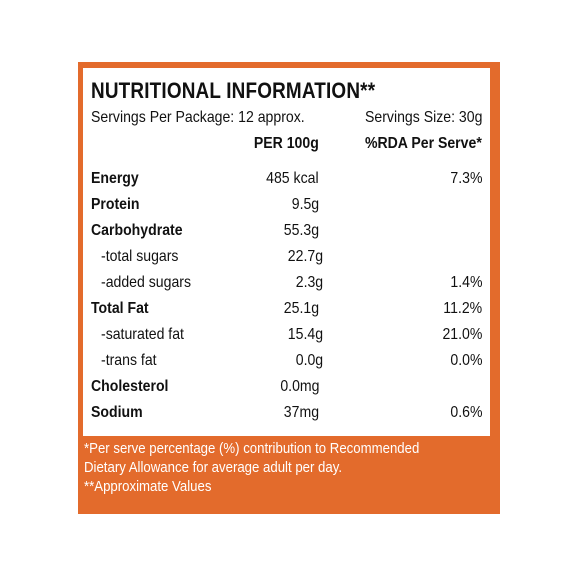  Describe the element at coordinates (286, 335) in the screenshot. I see `table-row: -saturated fat 15.4g 21.0%` at that location.